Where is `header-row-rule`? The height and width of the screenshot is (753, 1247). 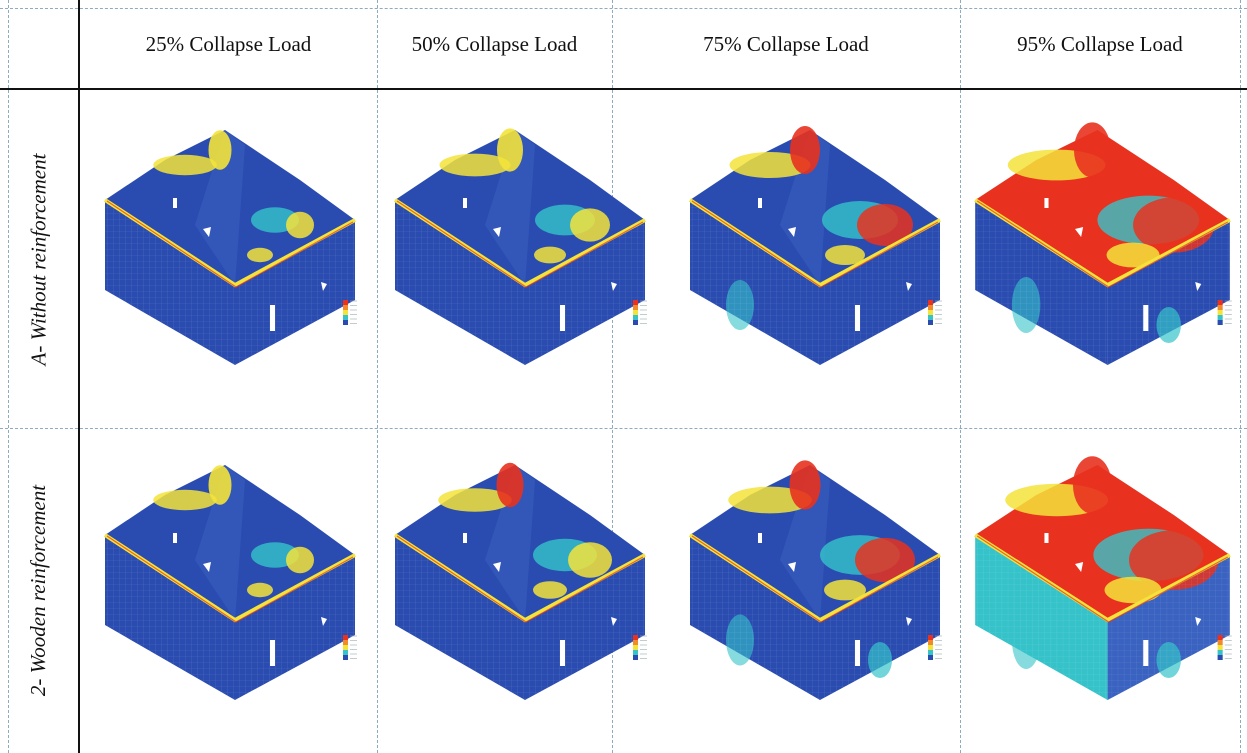
header-row-rule is located at coordinates (623, 89).